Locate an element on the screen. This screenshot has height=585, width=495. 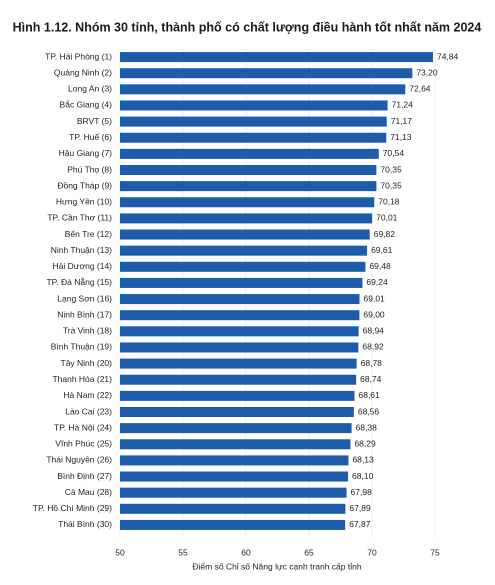
y-tick-label: Hà Nam (22) is located at coordinates (87, 395).